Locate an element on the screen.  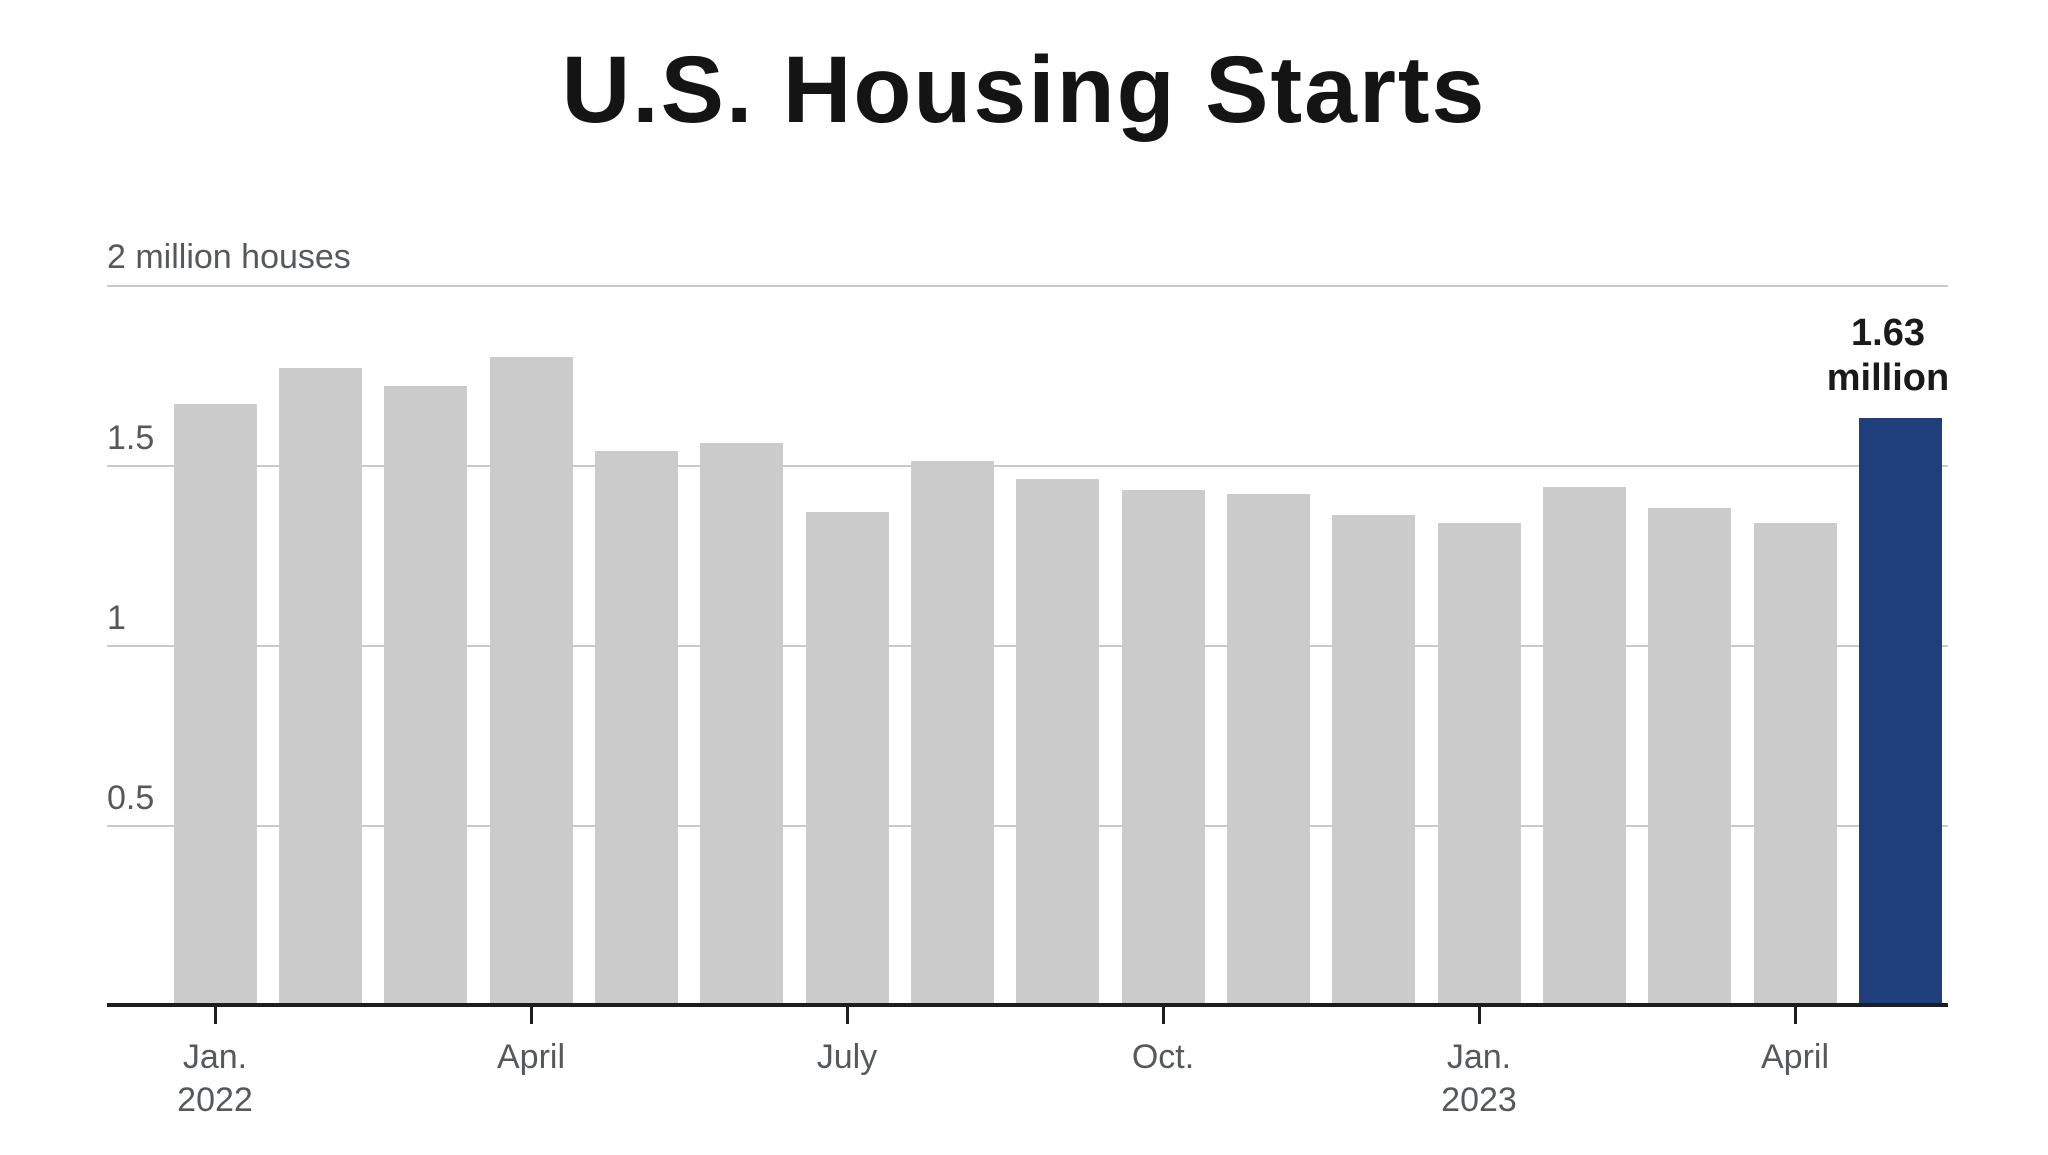
chart-title: U.S. Housing Starts is located at coordinates (1024, 90).